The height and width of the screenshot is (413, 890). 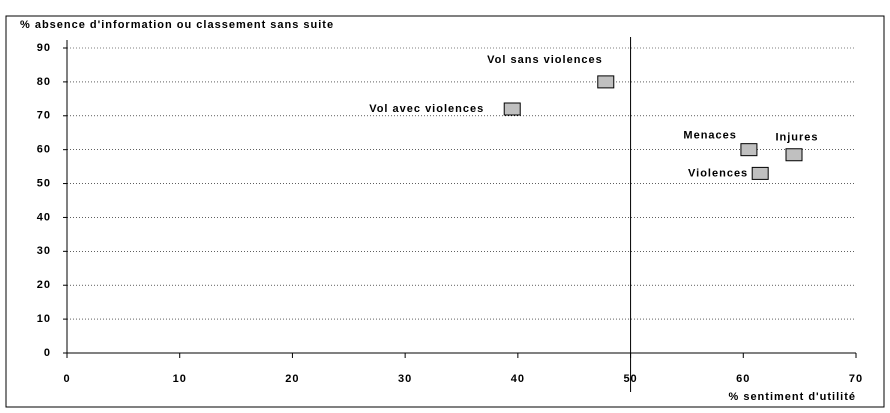 What do you see at coordinates (44, 150) in the screenshot?
I see `y-tick-label: 60` at bounding box center [44, 150].